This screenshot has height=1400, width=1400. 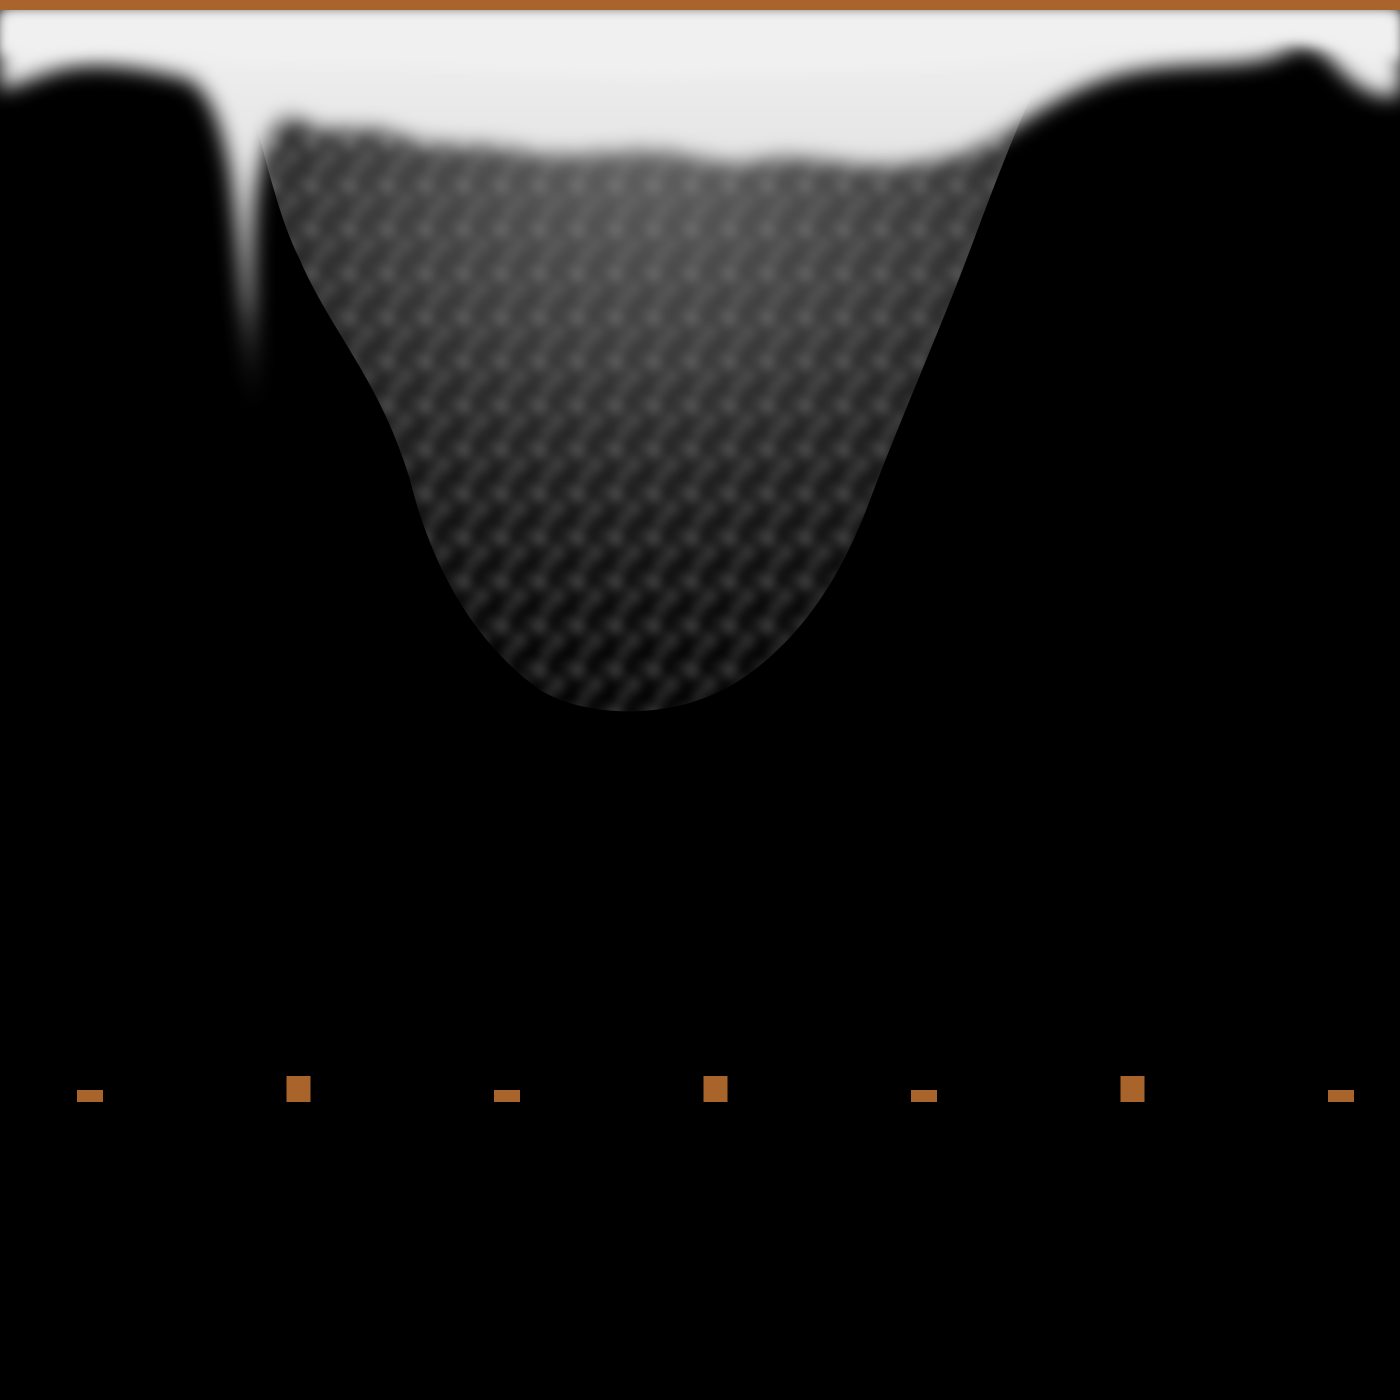 I want to click on depth-scale-markers, so click(x=715, y=1089).